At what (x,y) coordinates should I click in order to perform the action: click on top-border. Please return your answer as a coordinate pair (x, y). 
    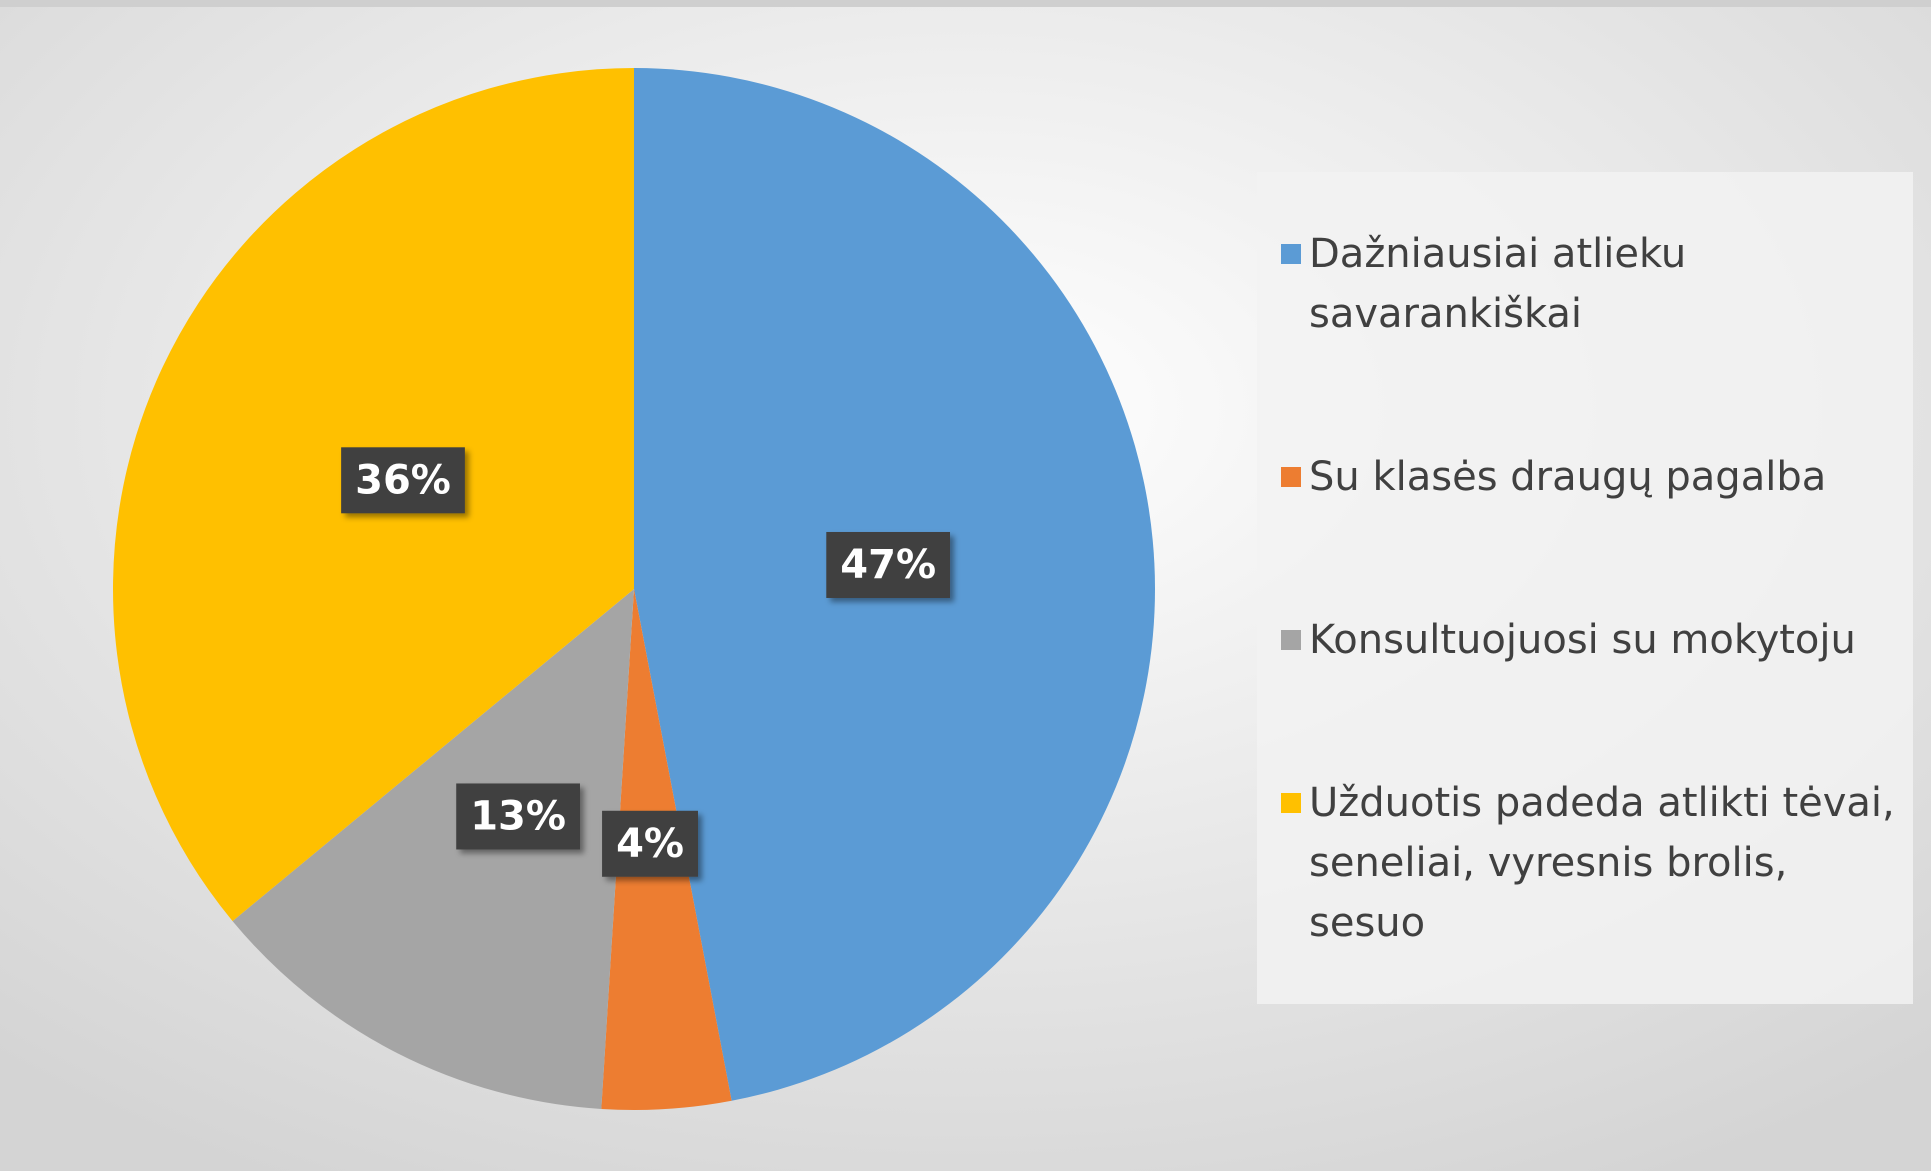
    Looking at the image, I should click on (965, 3).